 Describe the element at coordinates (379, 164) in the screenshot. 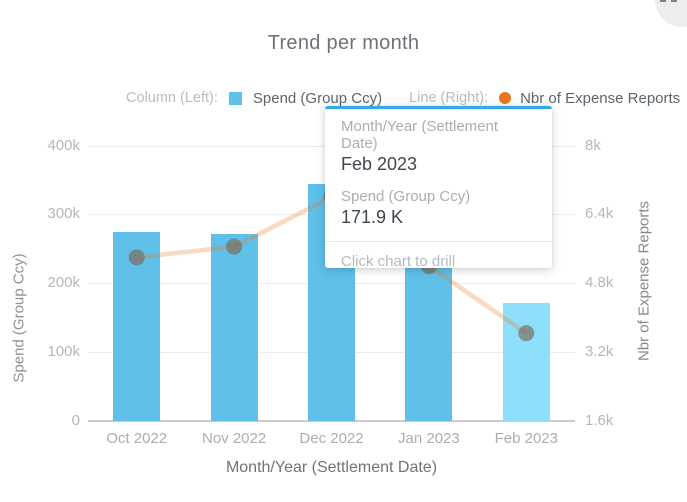

I see `tooltip-dimension-value: Feb 2023` at that location.